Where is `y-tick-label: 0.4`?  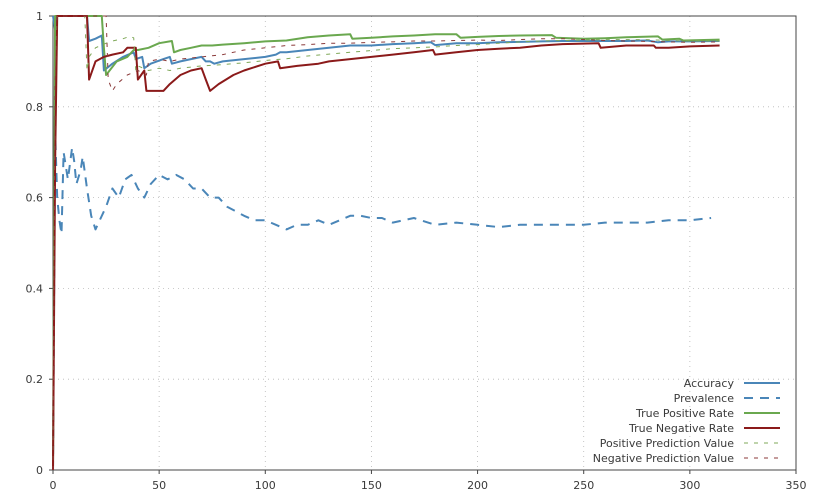 y-tick-label: 0.4 is located at coordinates (35, 288).